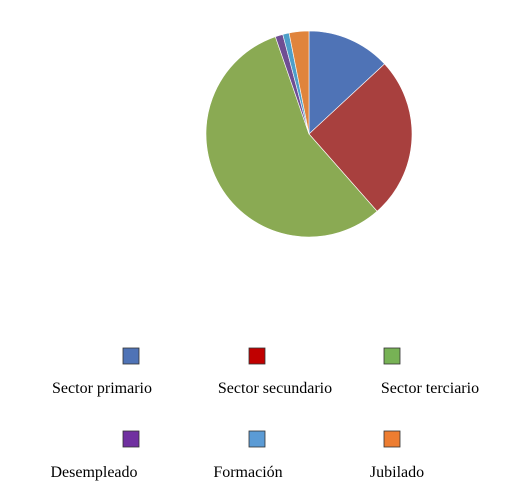  I want to click on legend-label-sector-terciario: Sector terciario, so click(430, 388).